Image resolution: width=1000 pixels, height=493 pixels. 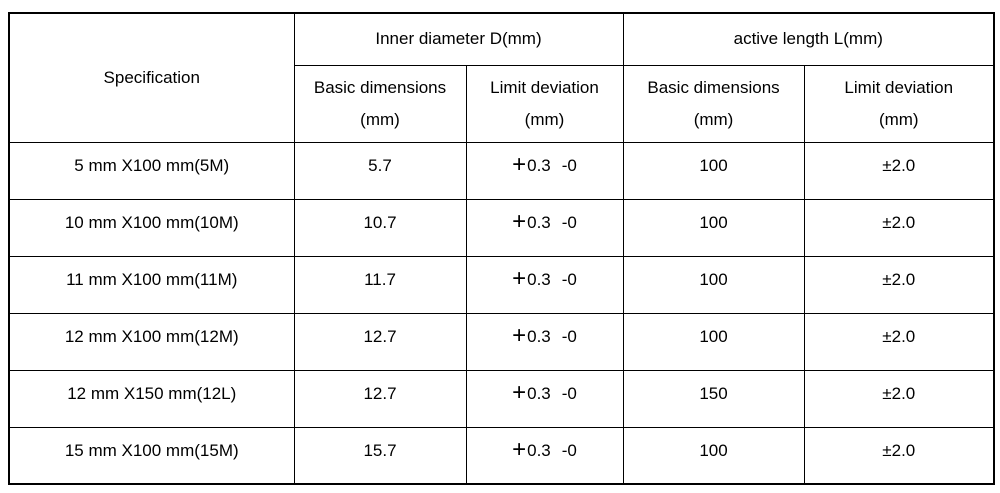 I want to click on table-row: 11 mm X100 mm(11M) 11.7 +0.3 -0 100 ±2.0, so click(x=501, y=284).